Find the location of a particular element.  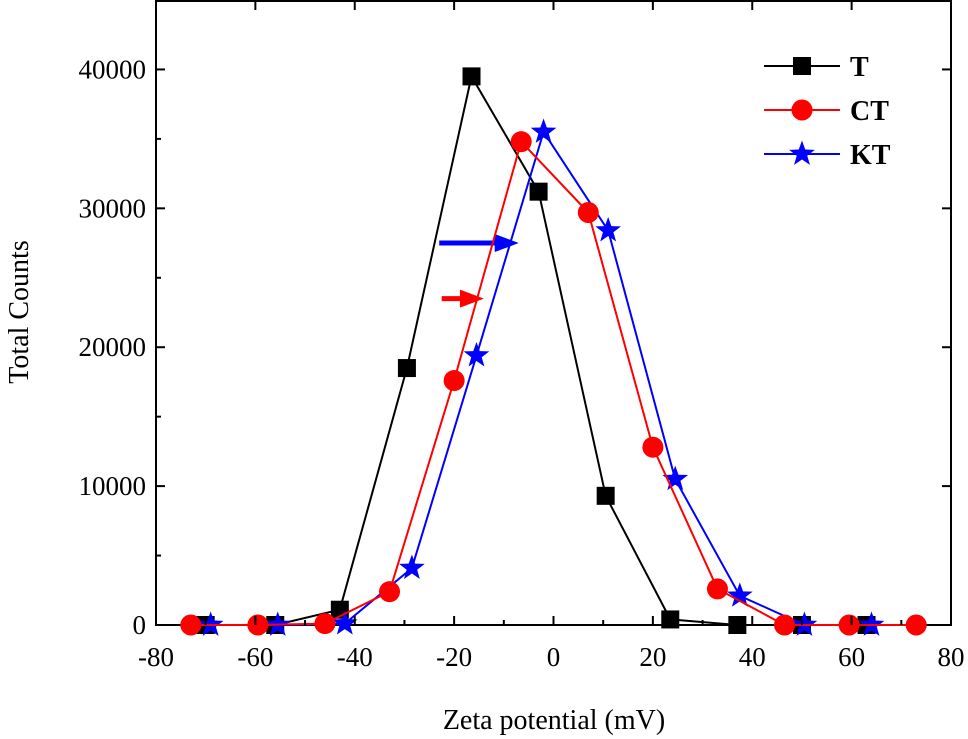

legend: T CT KT is located at coordinates (827, 111).